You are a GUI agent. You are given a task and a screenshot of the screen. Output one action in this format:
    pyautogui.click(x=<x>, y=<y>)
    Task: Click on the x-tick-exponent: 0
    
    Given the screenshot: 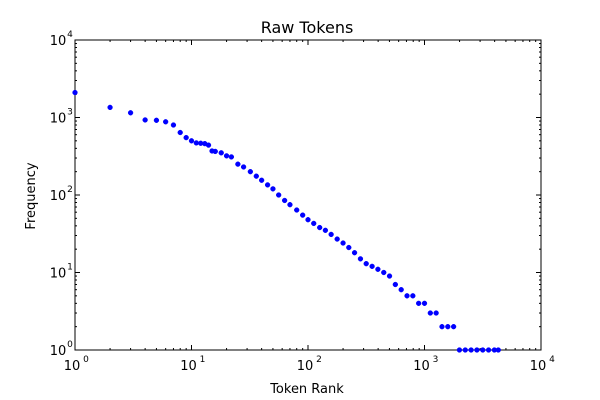 What is the action you would take?
    pyautogui.click(x=86, y=360)
    